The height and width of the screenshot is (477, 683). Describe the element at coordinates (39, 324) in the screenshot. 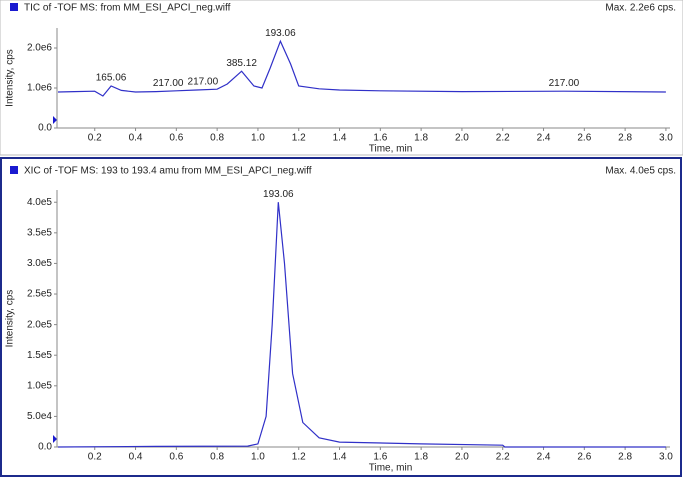

I see `y-tick-label: 2.0e5` at that location.